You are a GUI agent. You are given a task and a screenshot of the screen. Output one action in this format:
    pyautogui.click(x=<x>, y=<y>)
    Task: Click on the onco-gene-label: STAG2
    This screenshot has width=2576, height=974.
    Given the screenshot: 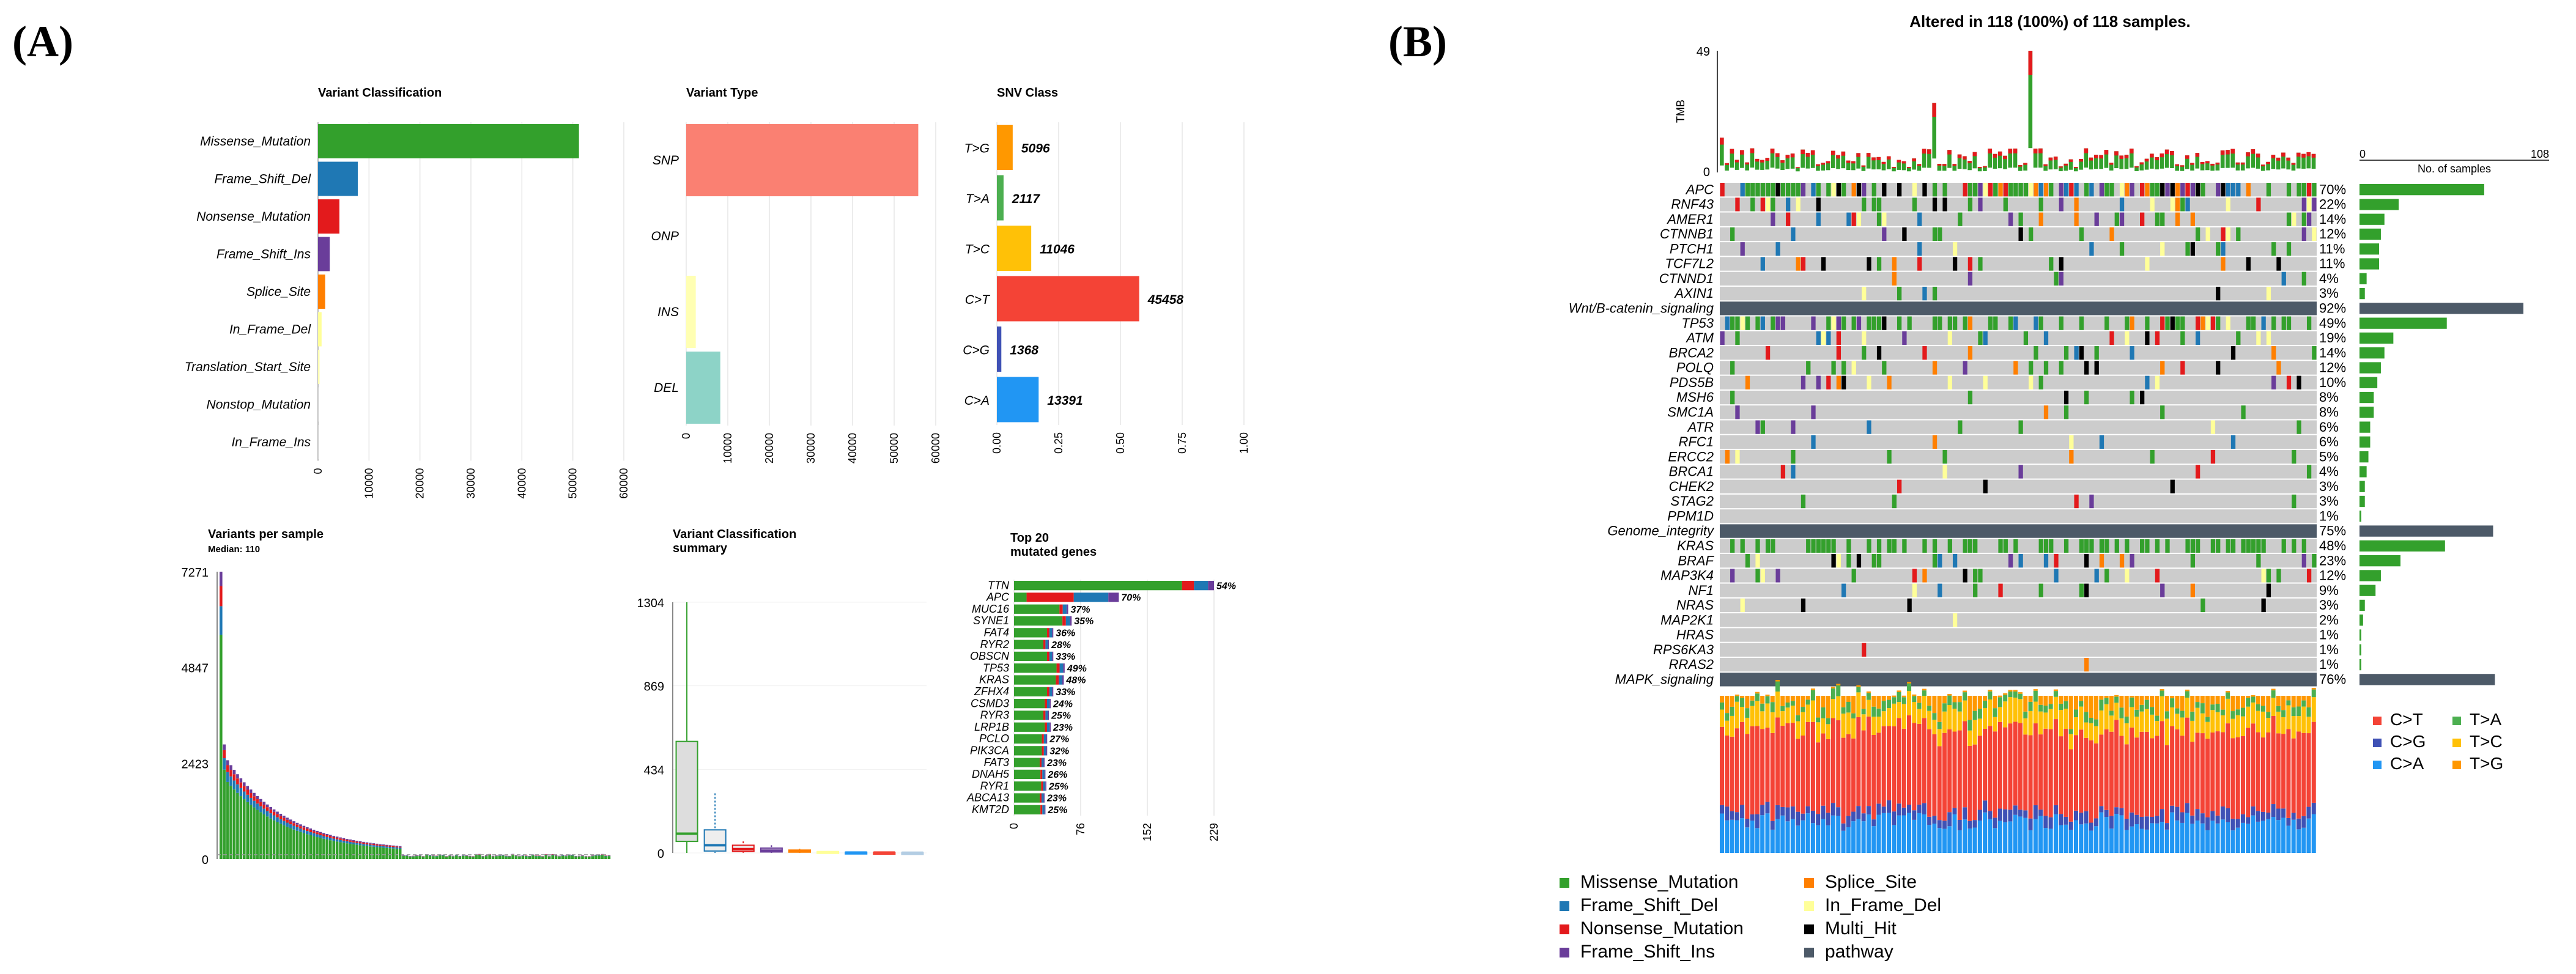 What is the action you would take?
    pyautogui.click(x=1692, y=501)
    